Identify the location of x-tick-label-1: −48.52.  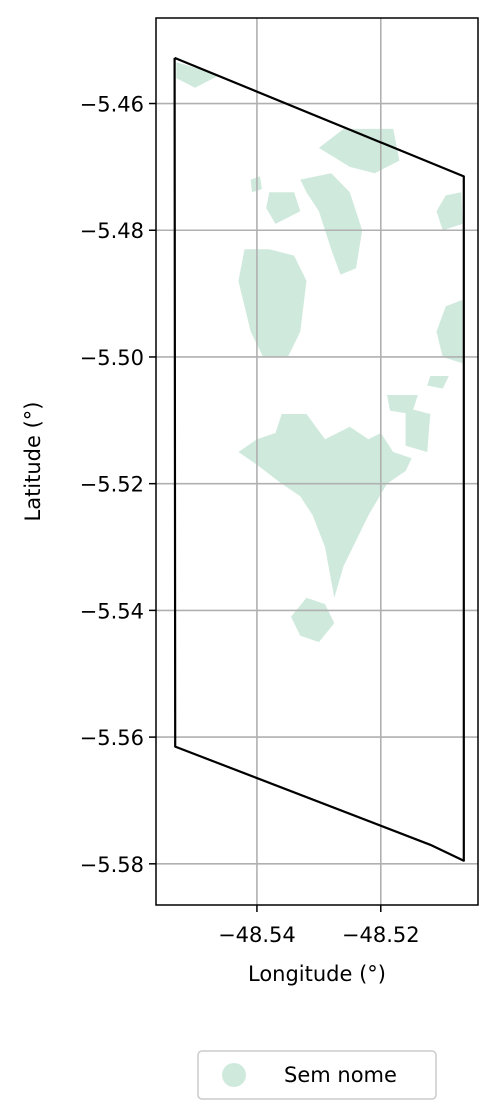
(381, 935).